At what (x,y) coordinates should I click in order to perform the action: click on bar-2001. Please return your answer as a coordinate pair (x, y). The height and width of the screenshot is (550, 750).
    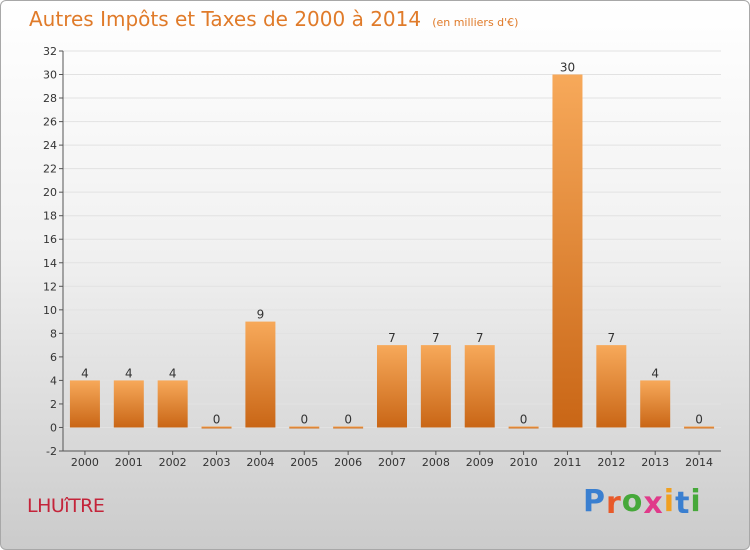
    Looking at the image, I should click on (128, 404).